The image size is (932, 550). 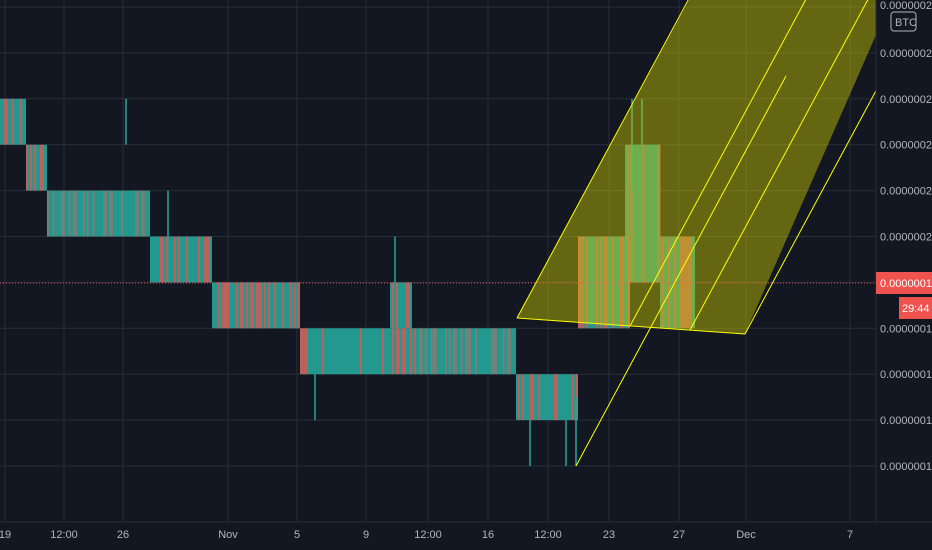 I want to click on time-tick-label: 27, so click(x=679, y=535).